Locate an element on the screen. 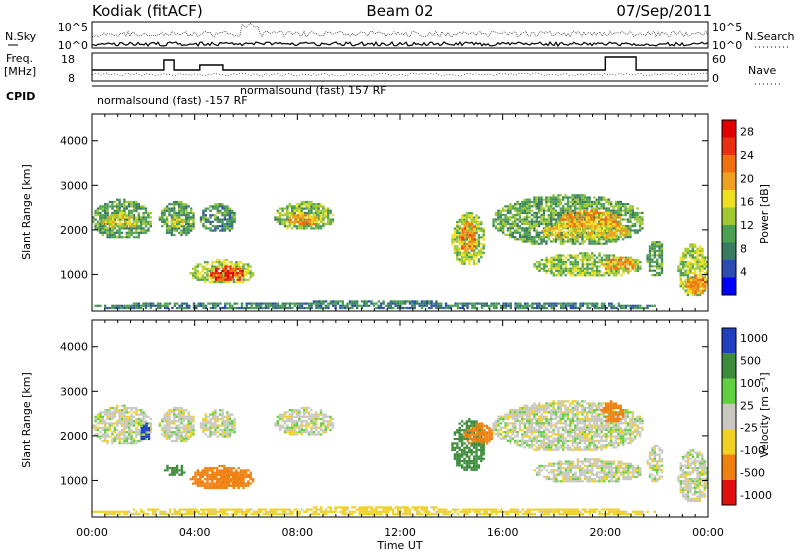 This screenshot has width=800, height=554. freq-tick-high: 18 is located at coordinates (68, 59).